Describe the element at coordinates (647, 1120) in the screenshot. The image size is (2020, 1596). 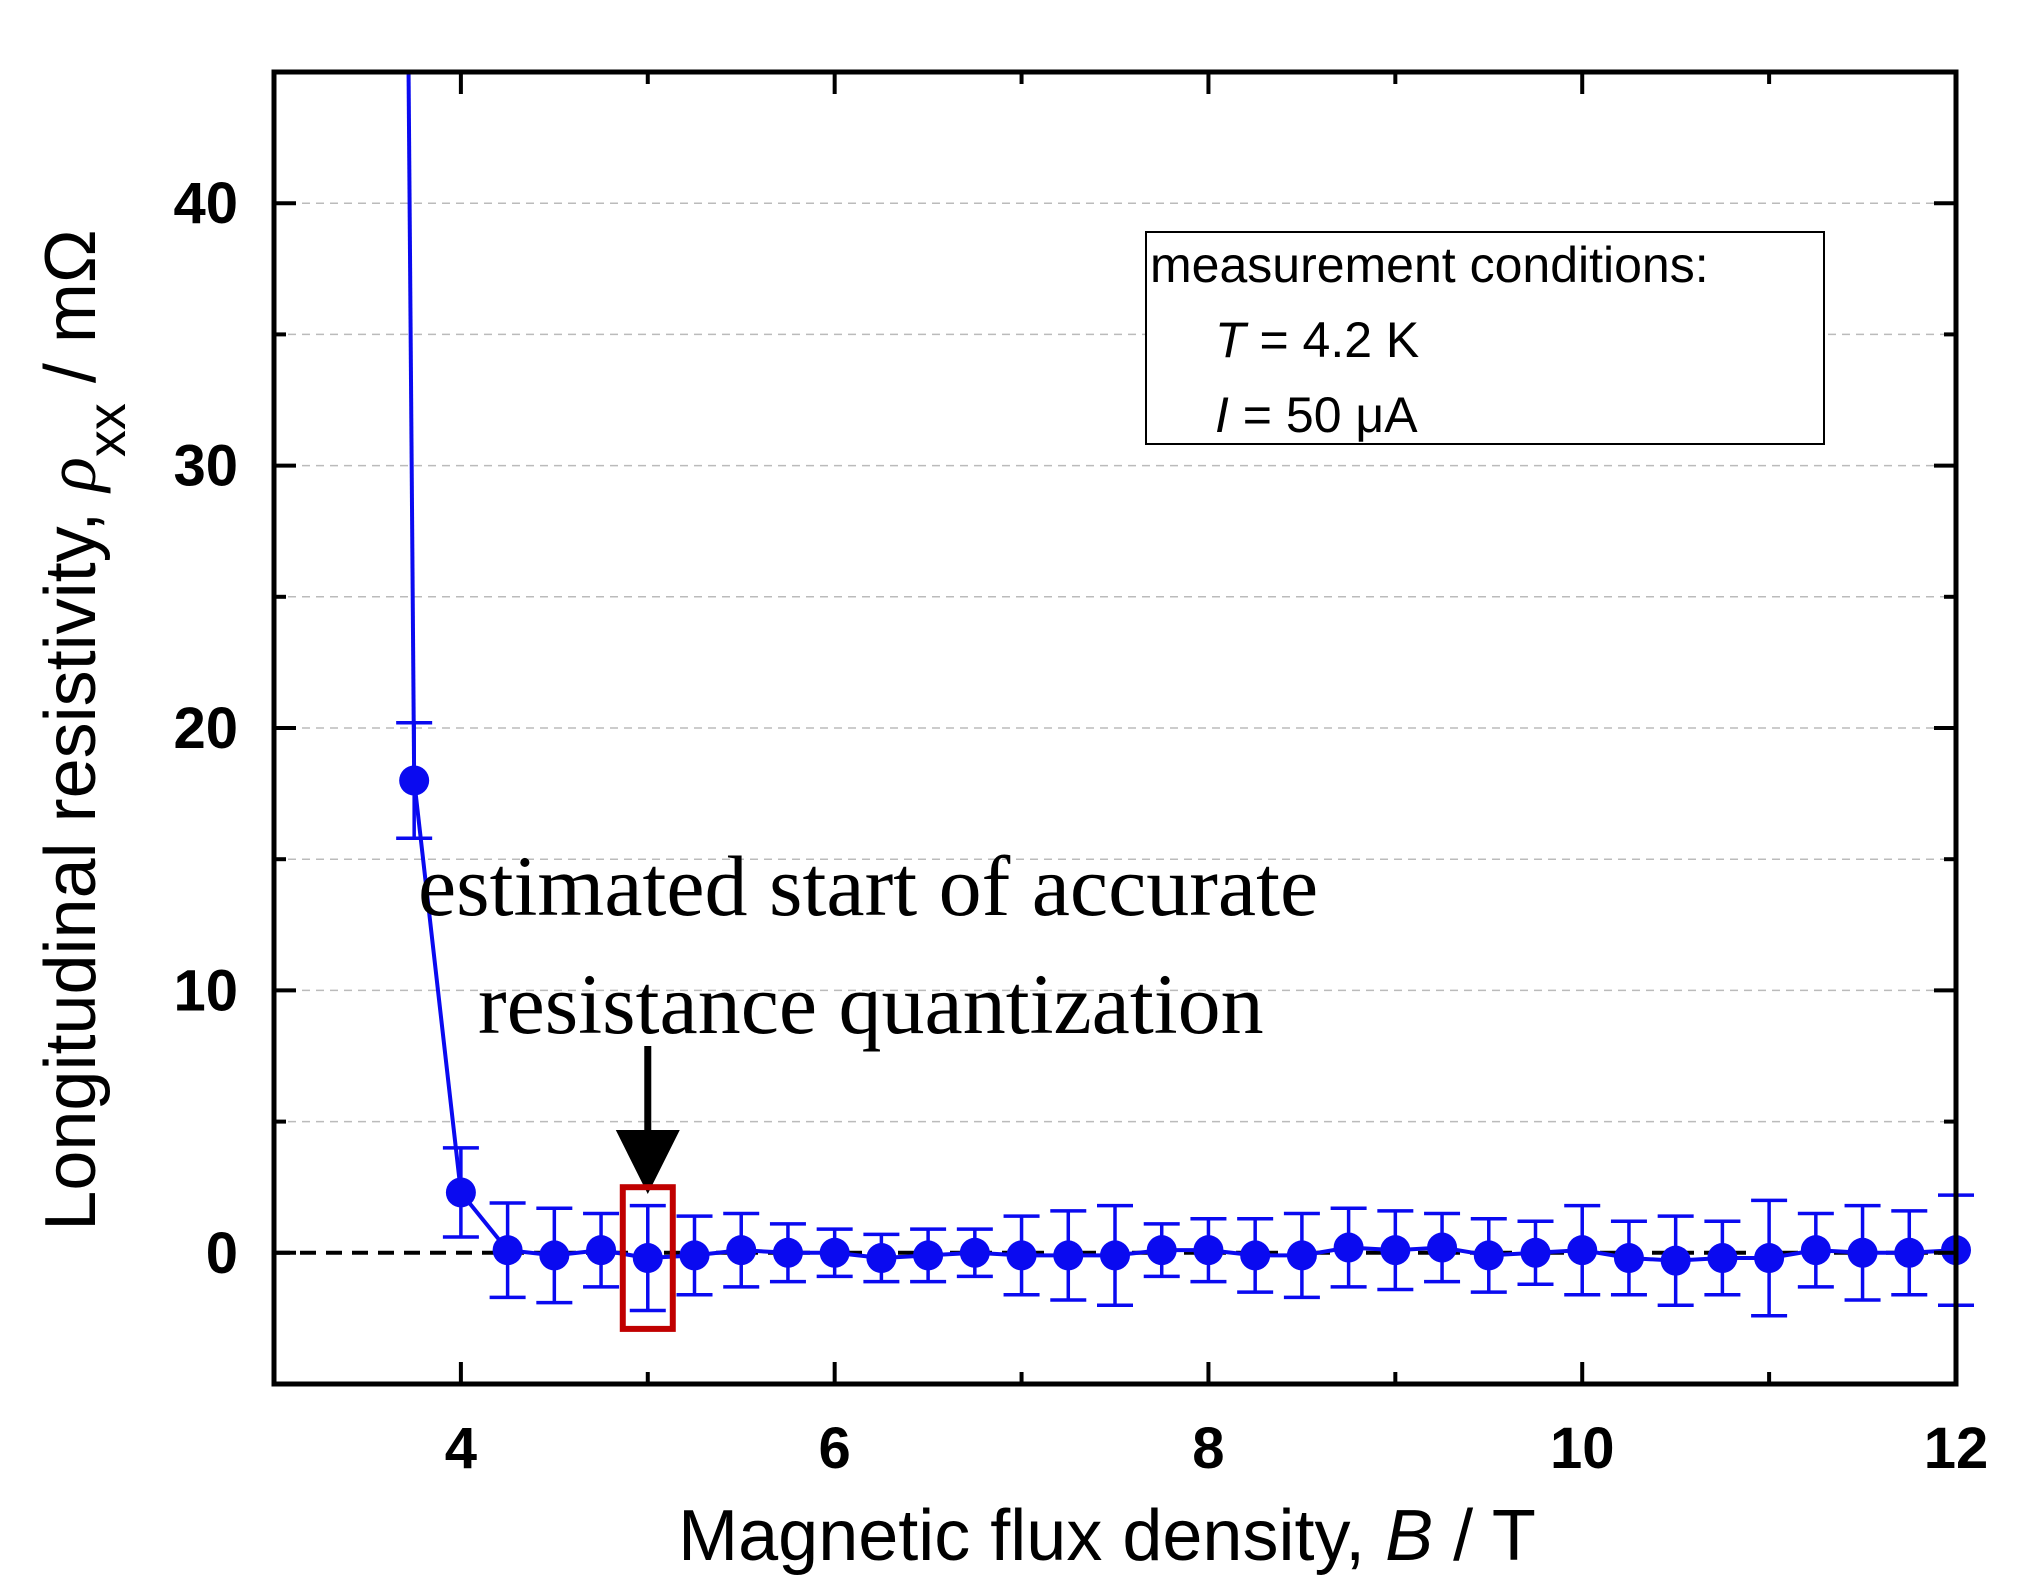
I see `annotation-arrow` at that location.